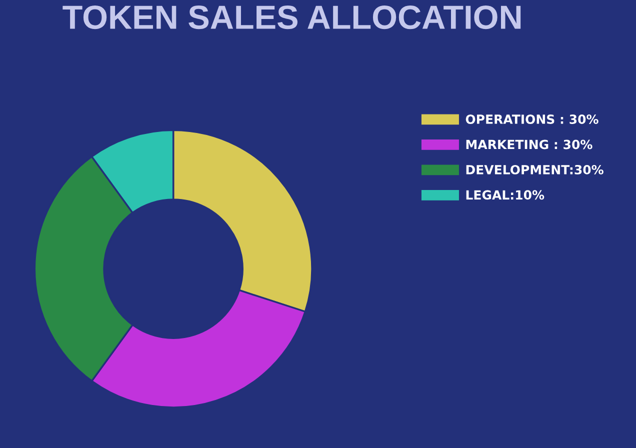 This screenshot has height=448, width=636. I want to click on legend-label: DEVELOPMENT:30%, so click(535, 169).